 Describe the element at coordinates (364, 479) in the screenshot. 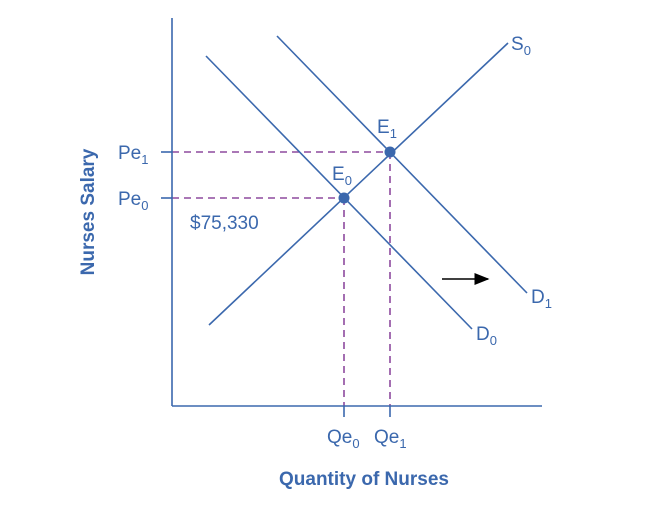

I see `x-axis-title: Quantity of Nurses` at that location.